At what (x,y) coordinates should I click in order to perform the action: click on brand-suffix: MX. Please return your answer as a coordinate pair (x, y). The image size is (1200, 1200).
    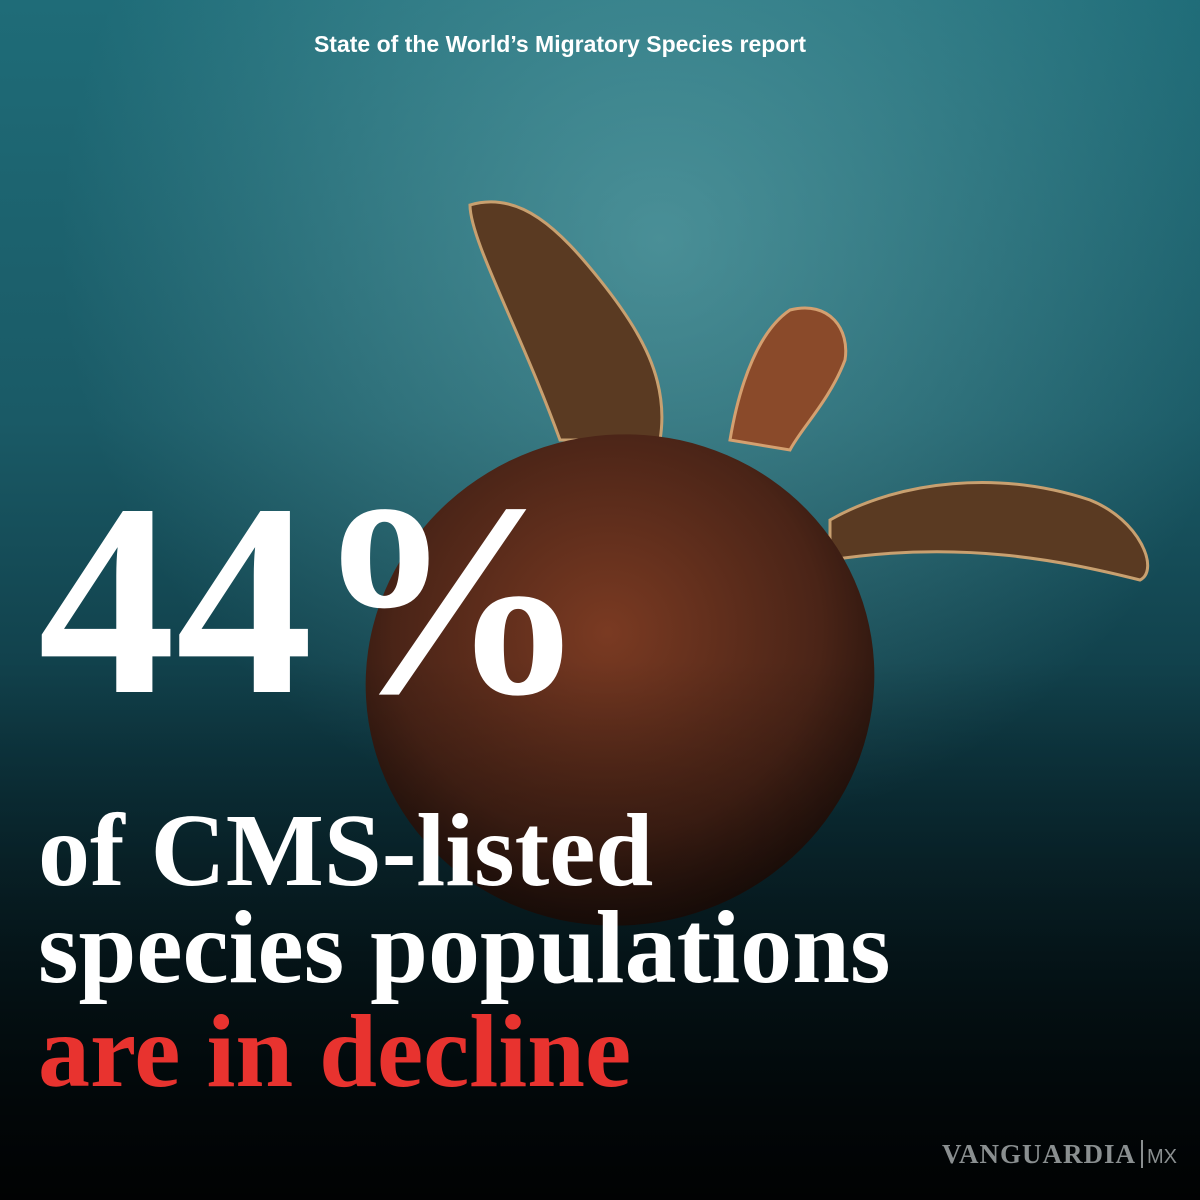
    Looking at the image, I should click on (1162, 1157).